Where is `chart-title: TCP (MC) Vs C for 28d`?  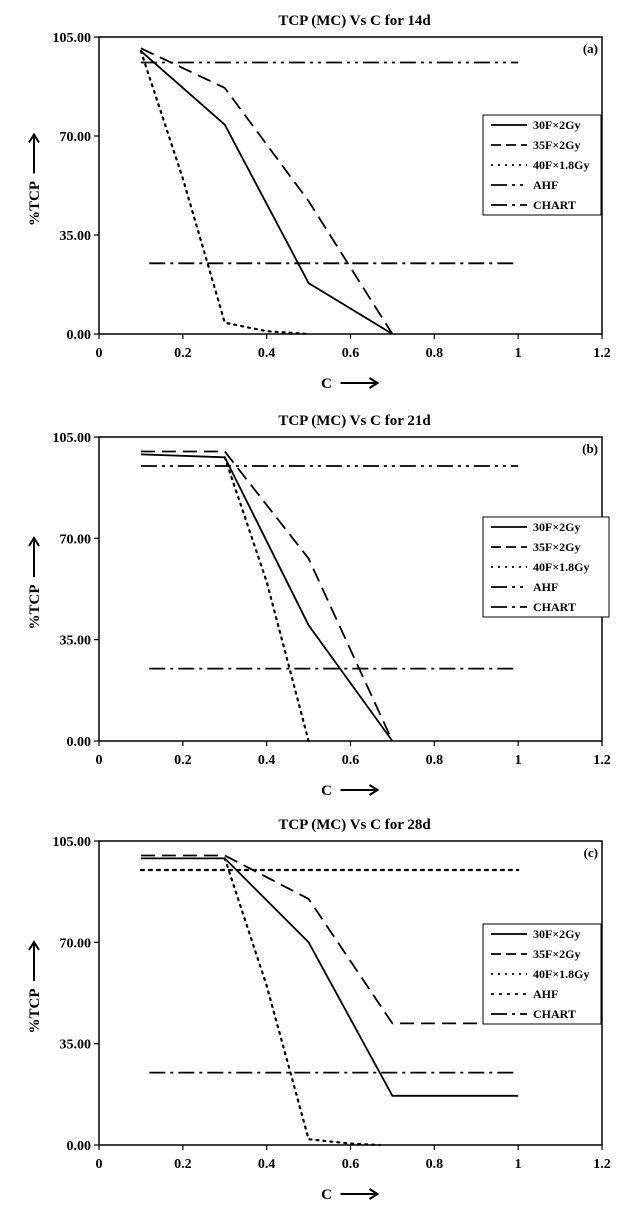
chart-title: TCP (MC) Vs C for 28d is located at coordinates (354, 825).